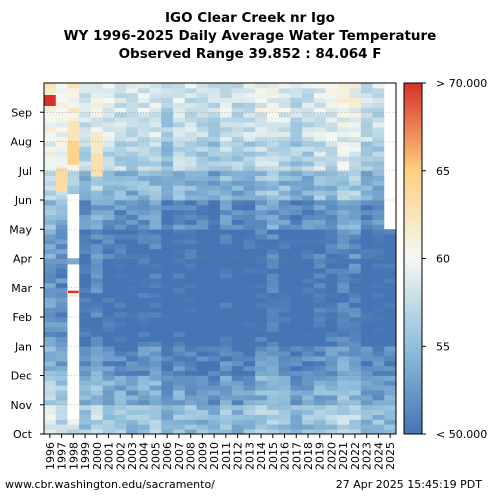  I want to click on x-tick-label: 2009, so click(202, 456).